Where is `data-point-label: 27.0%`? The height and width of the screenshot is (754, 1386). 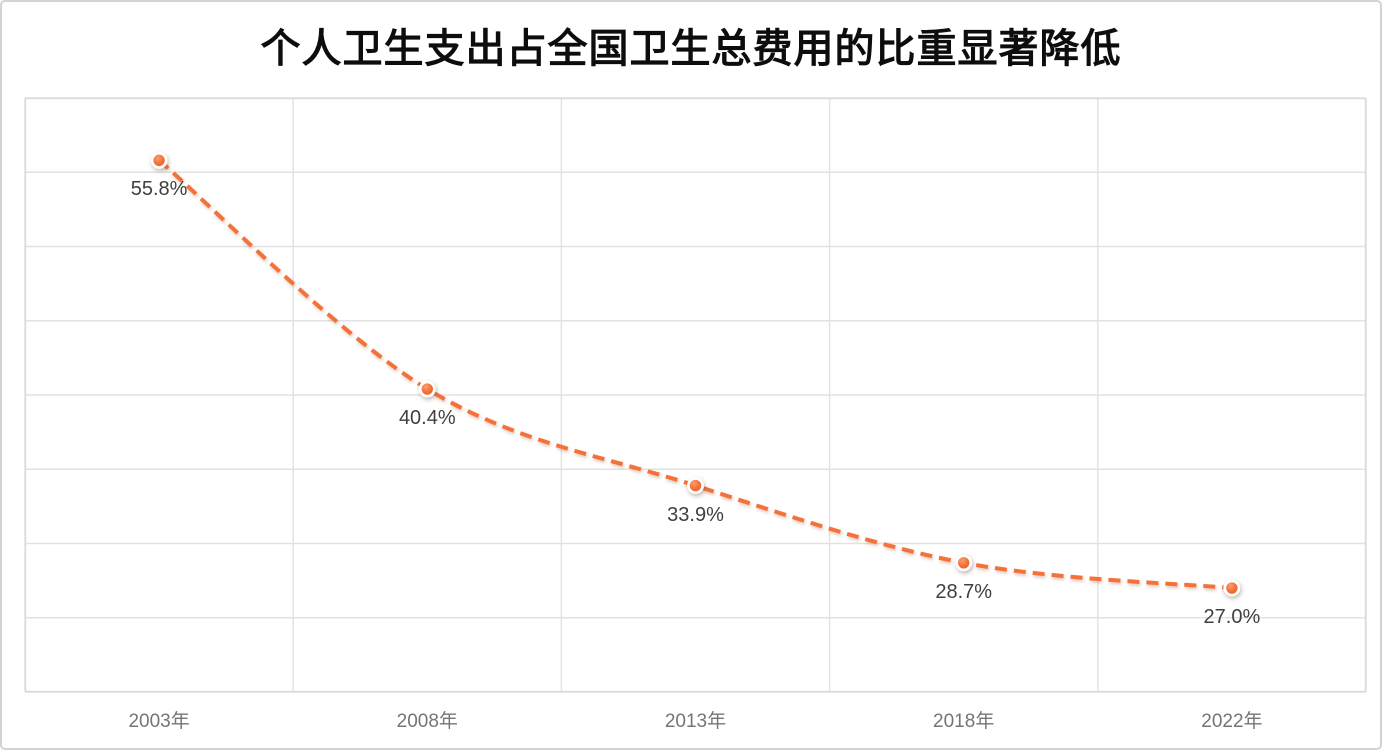
data-point-label: 27.0% is located at coordinates (1232, 617).